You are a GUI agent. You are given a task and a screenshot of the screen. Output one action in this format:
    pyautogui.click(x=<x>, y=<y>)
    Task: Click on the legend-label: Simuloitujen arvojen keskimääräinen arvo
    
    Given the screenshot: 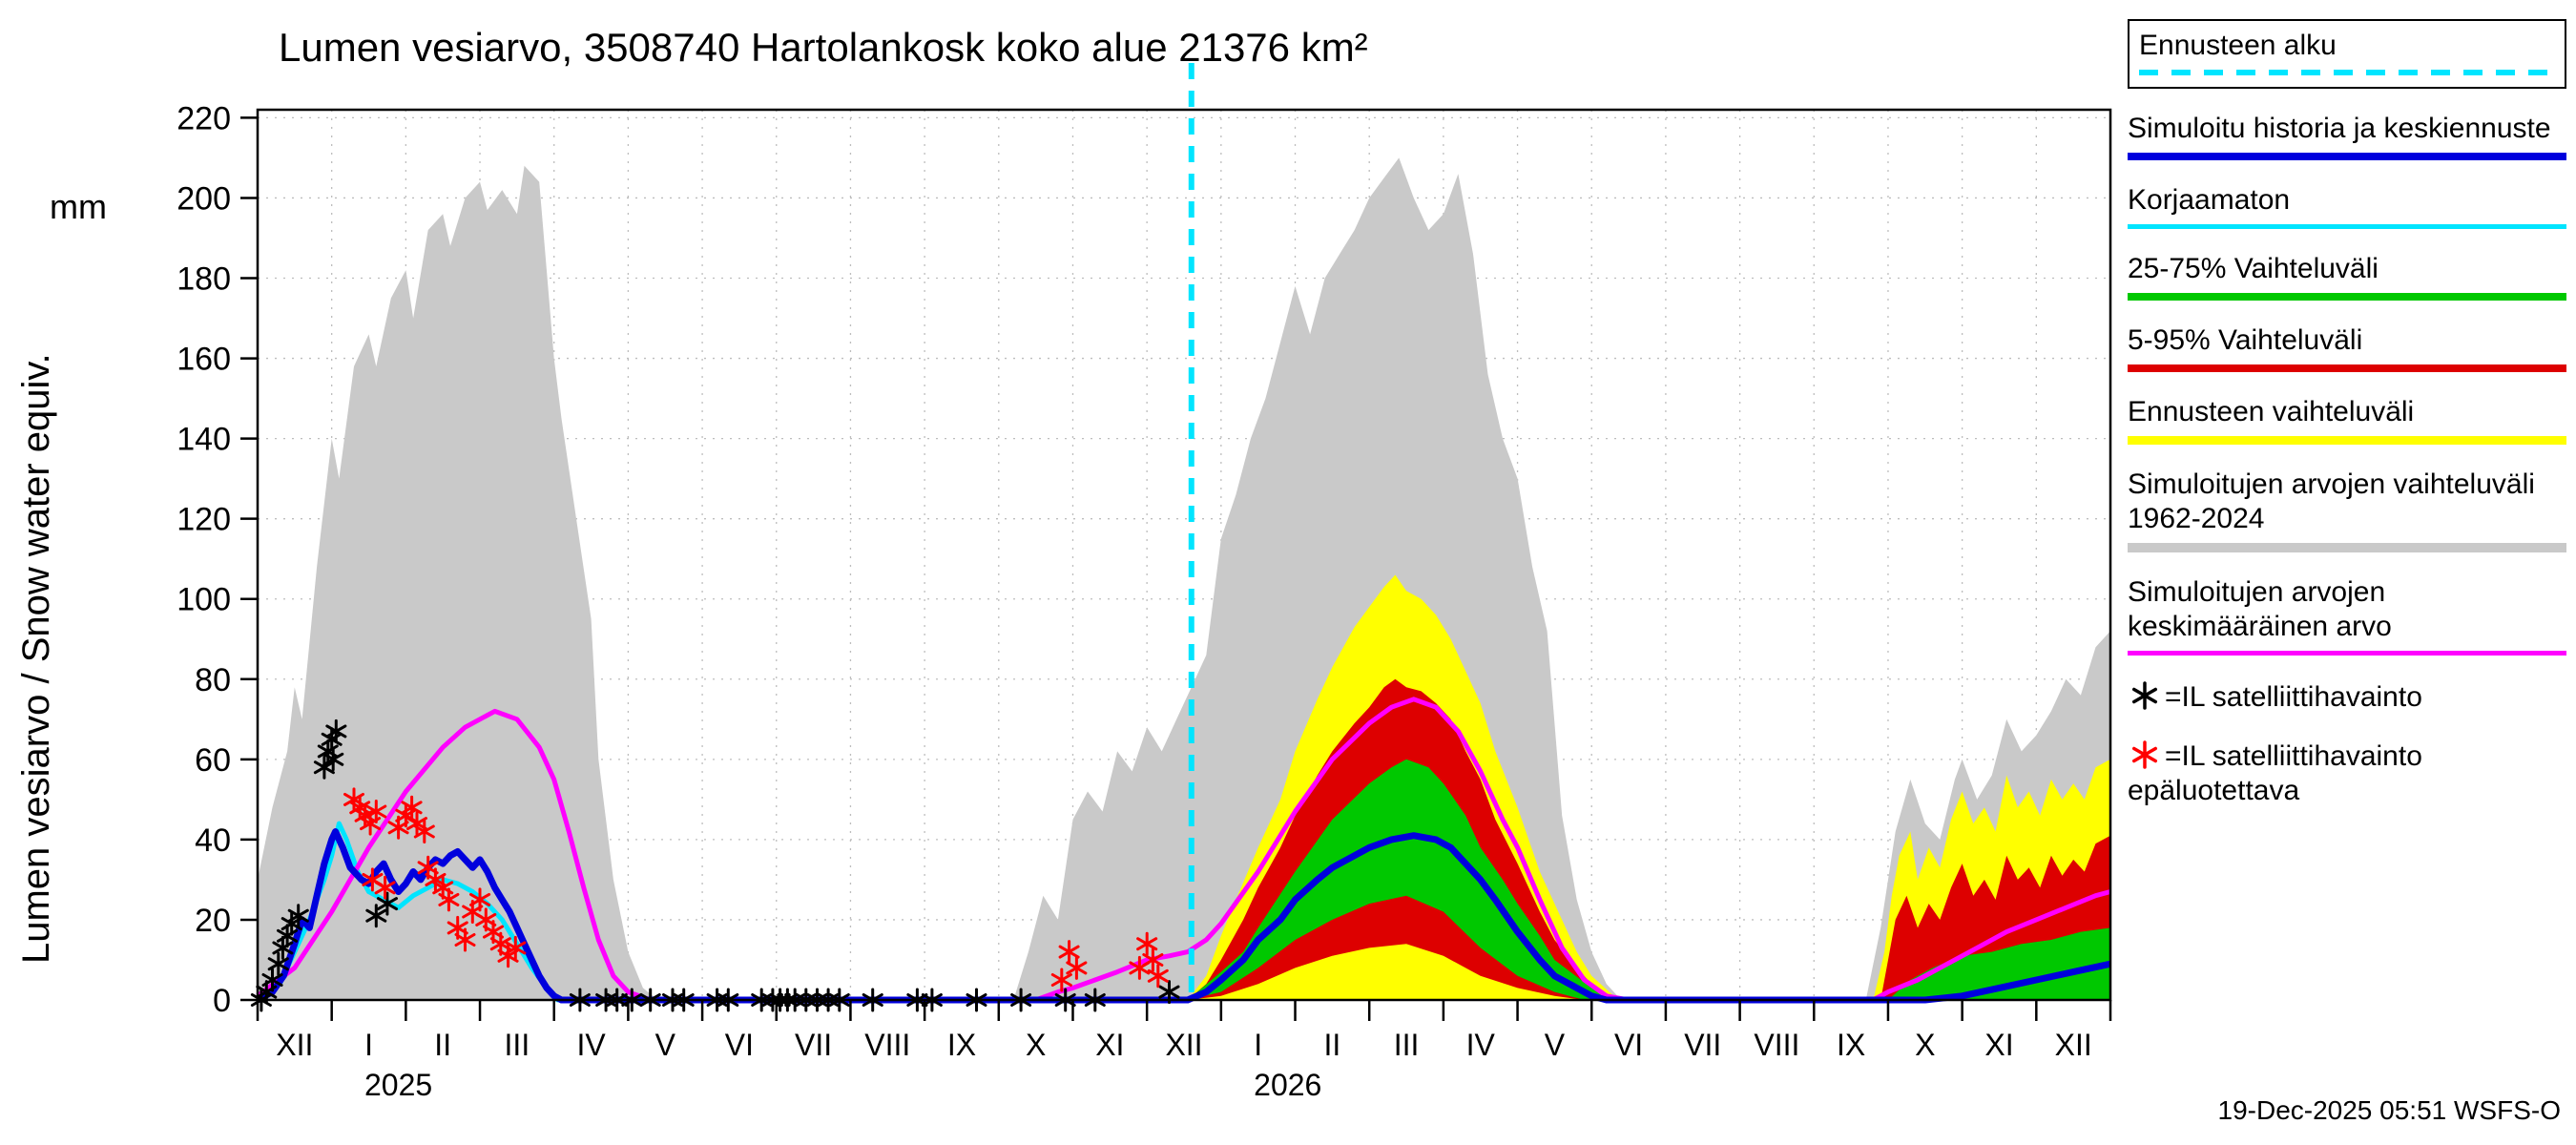 What is the action you would take?
    pyautogui.click(x=2260, y=609)
    